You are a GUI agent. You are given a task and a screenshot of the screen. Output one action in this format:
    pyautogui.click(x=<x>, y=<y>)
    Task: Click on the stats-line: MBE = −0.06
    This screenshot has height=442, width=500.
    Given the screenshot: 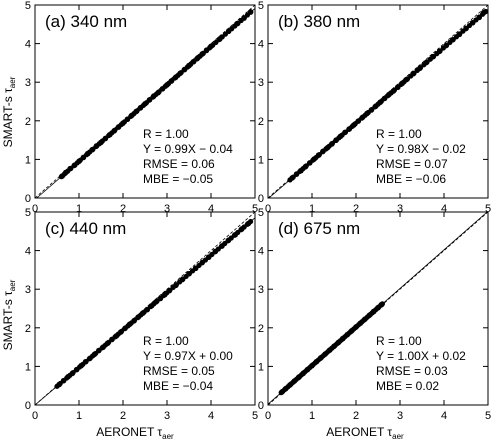 What is the action you would take?
    pyautogui.click(x=411, y=179)
    